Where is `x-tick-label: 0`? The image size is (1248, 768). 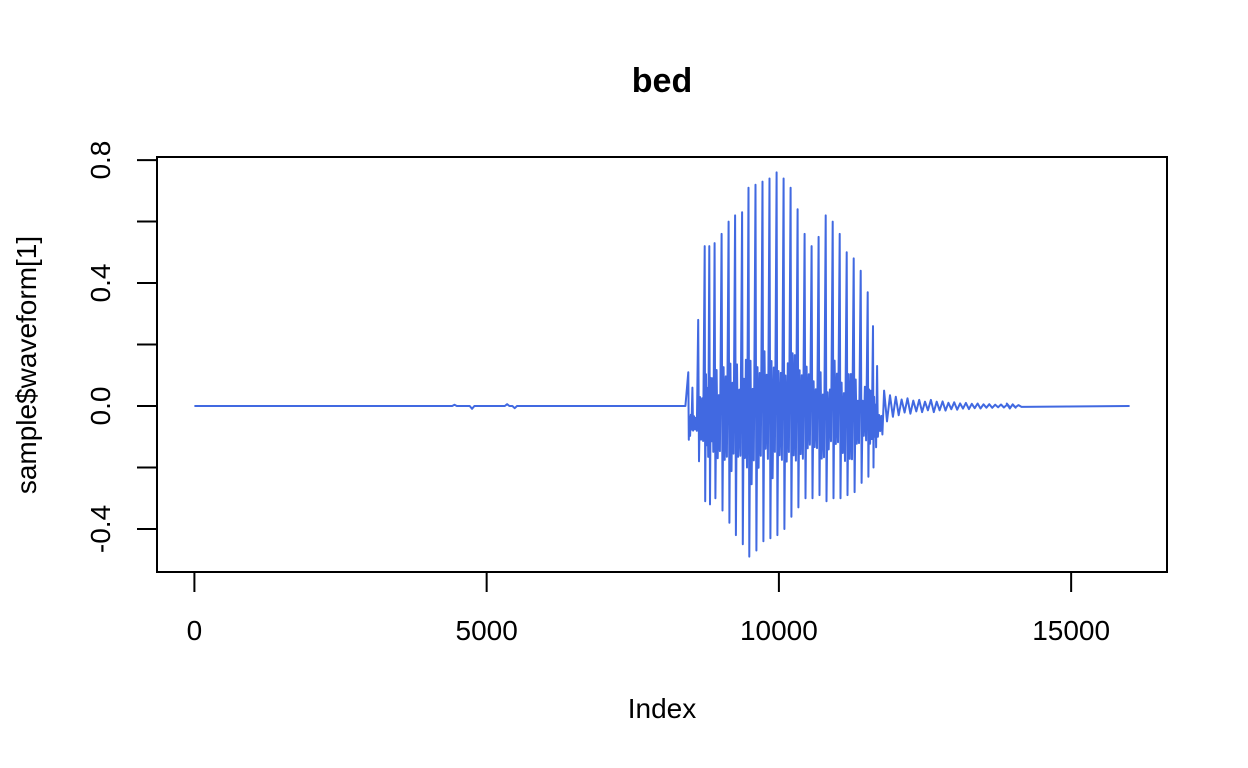 x-tick-label: 0 is located at coordinates (195, 630).